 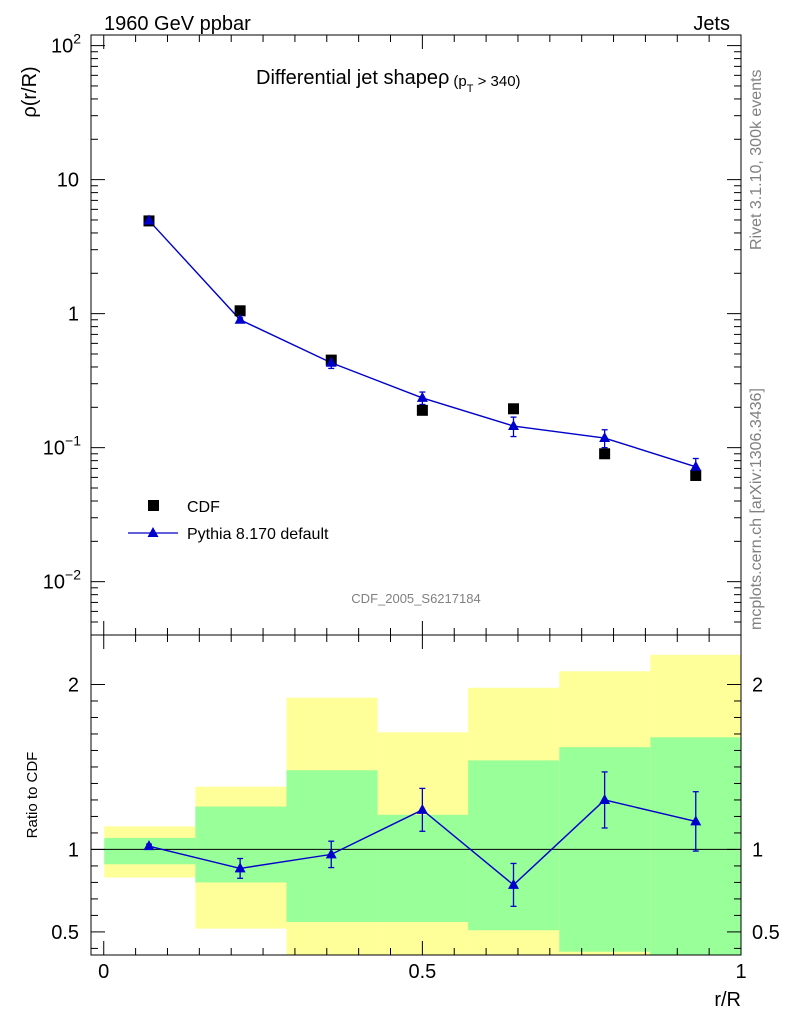 I want to click on x-tick-label: 1, so click(x=740, y=972).